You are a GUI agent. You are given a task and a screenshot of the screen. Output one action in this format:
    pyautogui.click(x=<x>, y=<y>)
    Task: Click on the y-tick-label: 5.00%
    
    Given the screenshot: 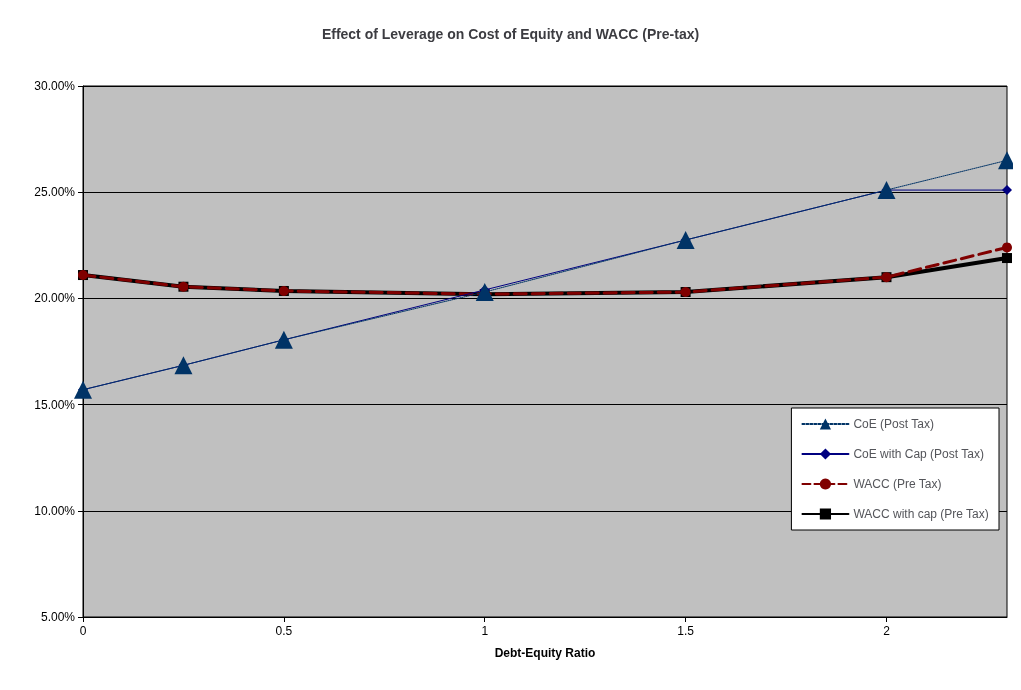 What is the action you would take?
    pyautogui.click(x=58, y=617)
    